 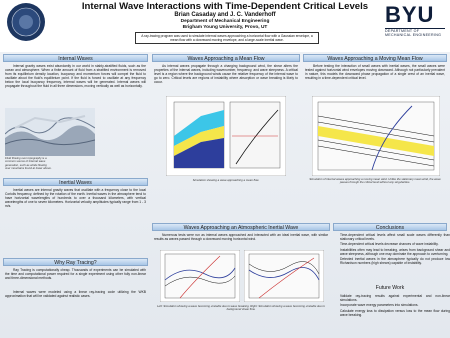 I want to click on logo: BYU, so click(x=410, y=14).